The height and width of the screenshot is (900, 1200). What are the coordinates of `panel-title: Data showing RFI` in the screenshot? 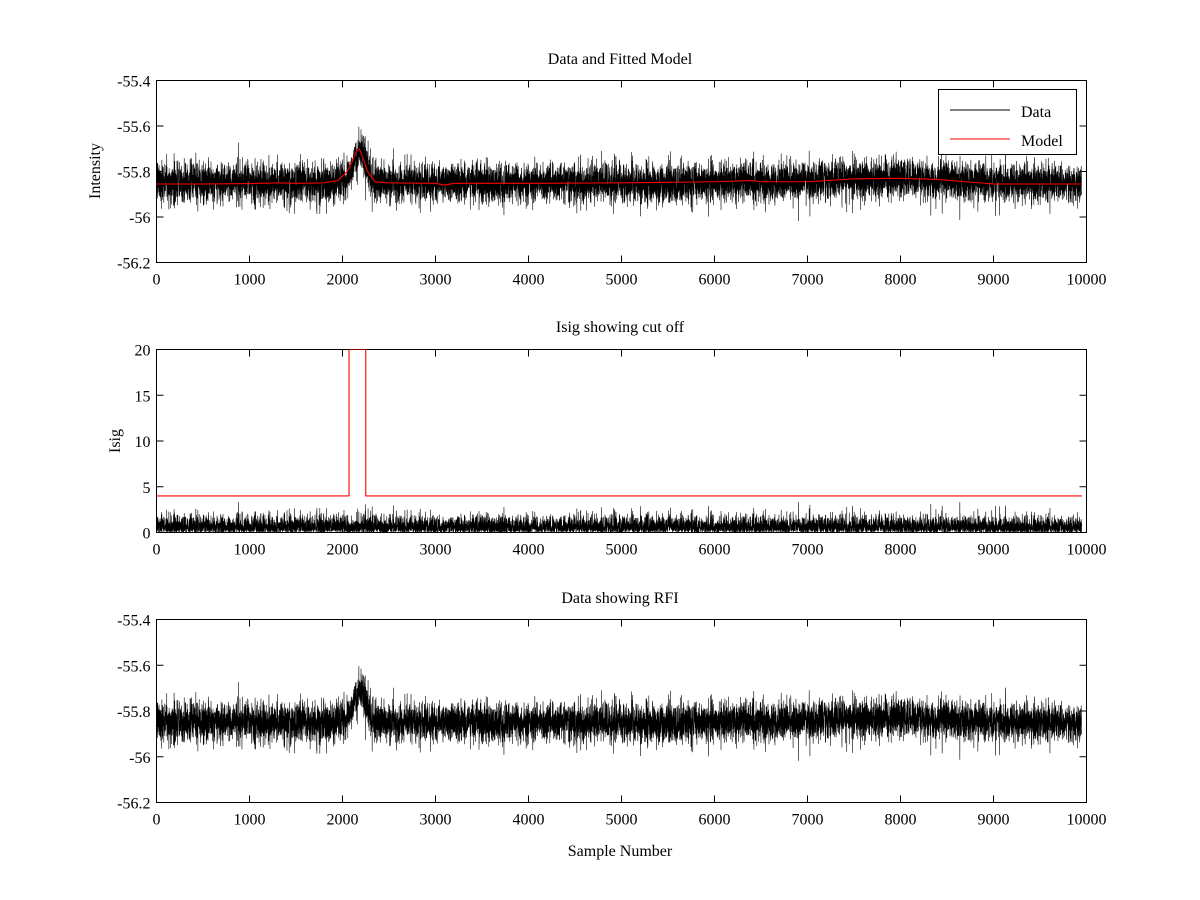 It's located at (619, 598).